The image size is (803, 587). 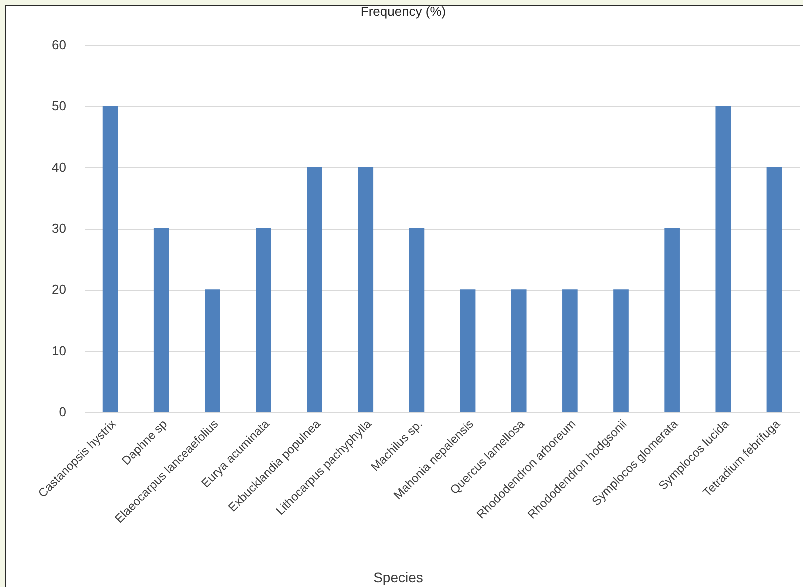 What do you see at coordinates (62, 412) in the screenshot?
I see `y-tick-label: 0` at bounding box center [62, 412].